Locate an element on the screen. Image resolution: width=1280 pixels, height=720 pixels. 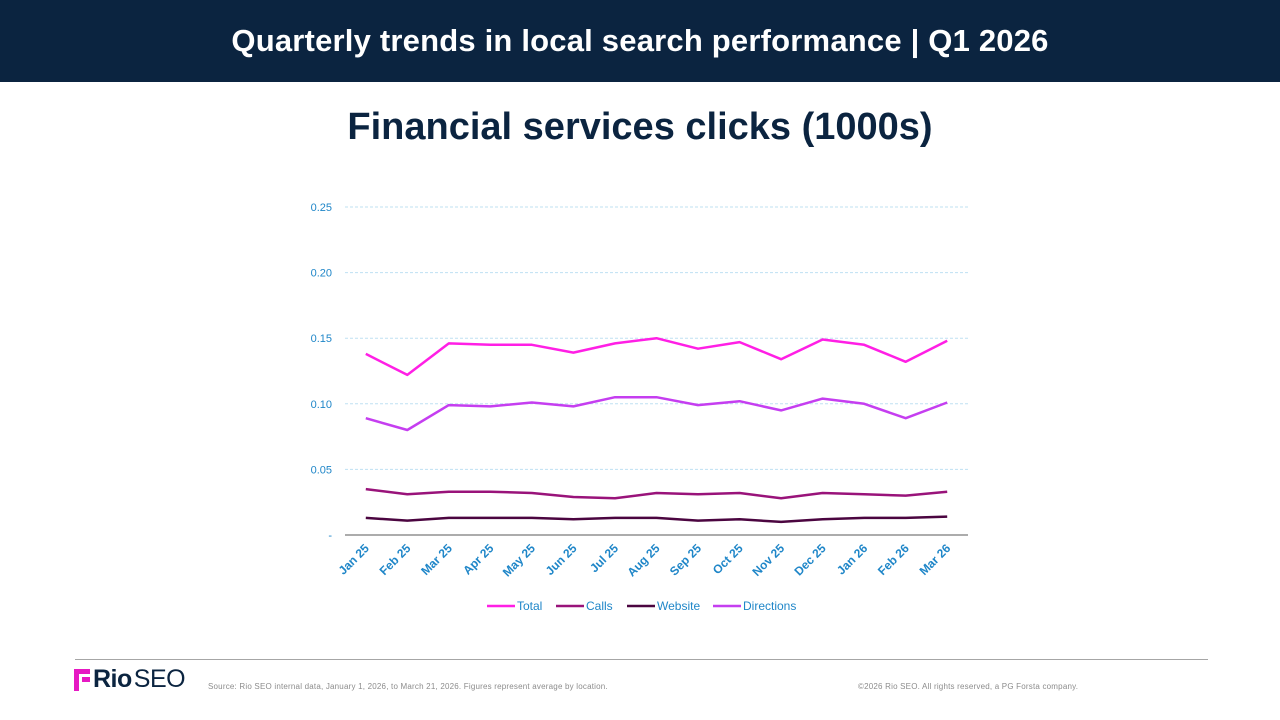
x-tick-label: Apr 25 is located at coordinates (478, 559).